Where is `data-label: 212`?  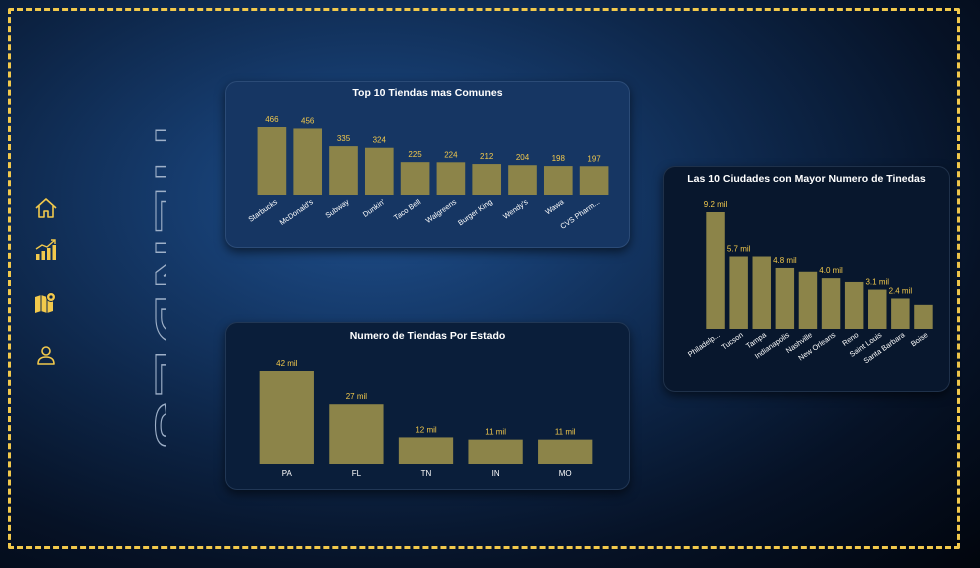
data-label: 212 is located at coordinates (487, 156).